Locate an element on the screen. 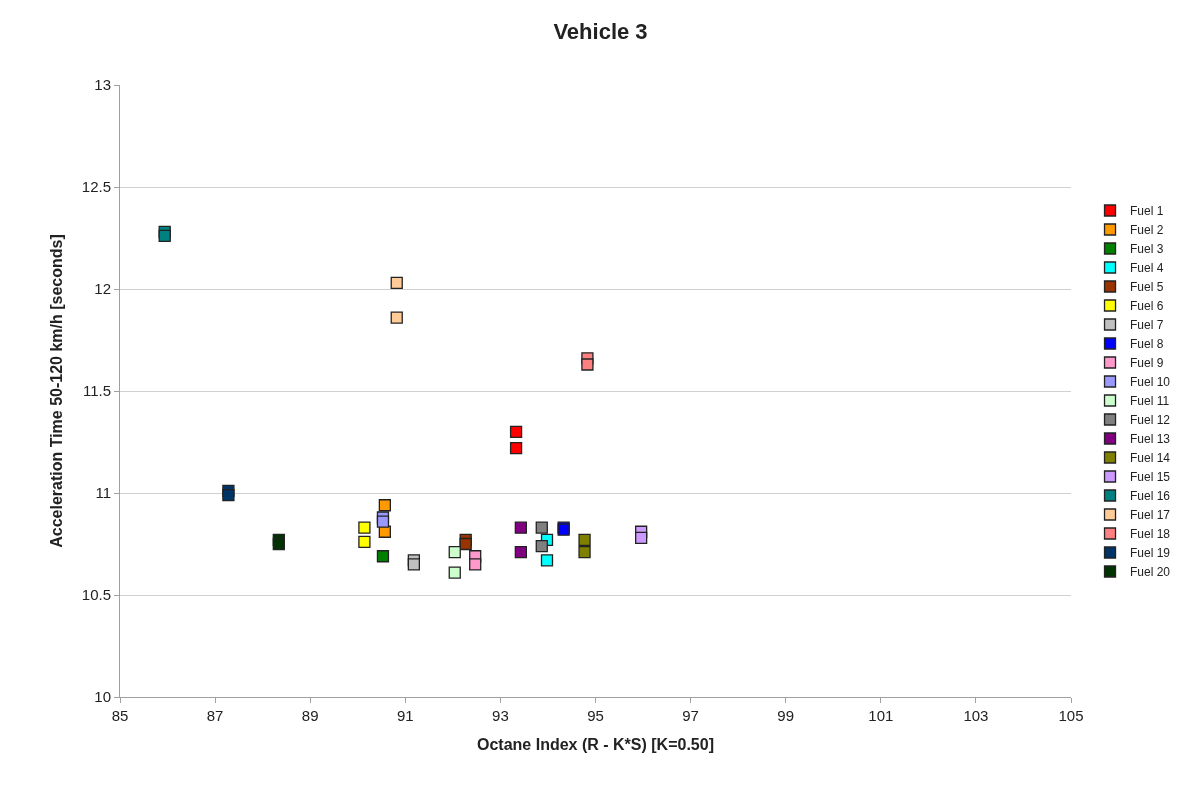 This screenshot has height=787, width=1201. x-tick-label: 103 is located at coordinates (976, 715).